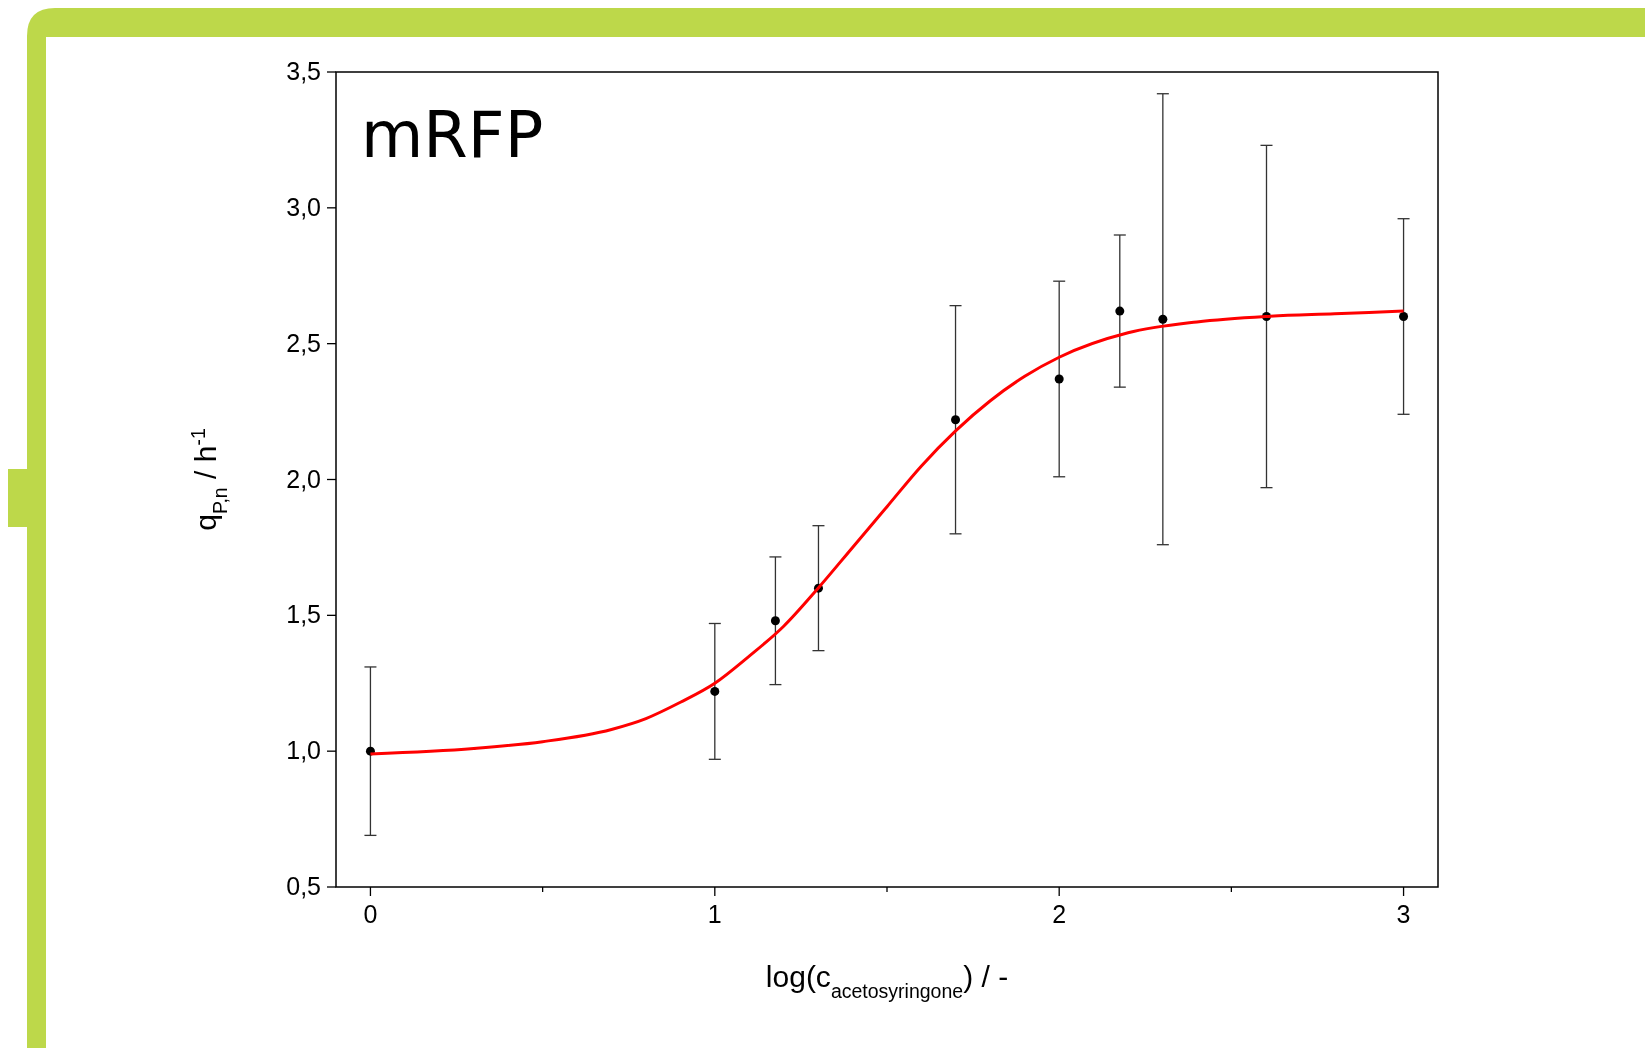 Image resolution: width=1645 pixels, height=1048 pixels. I want to click on x-tick-label: 3, so click(1403, 914).